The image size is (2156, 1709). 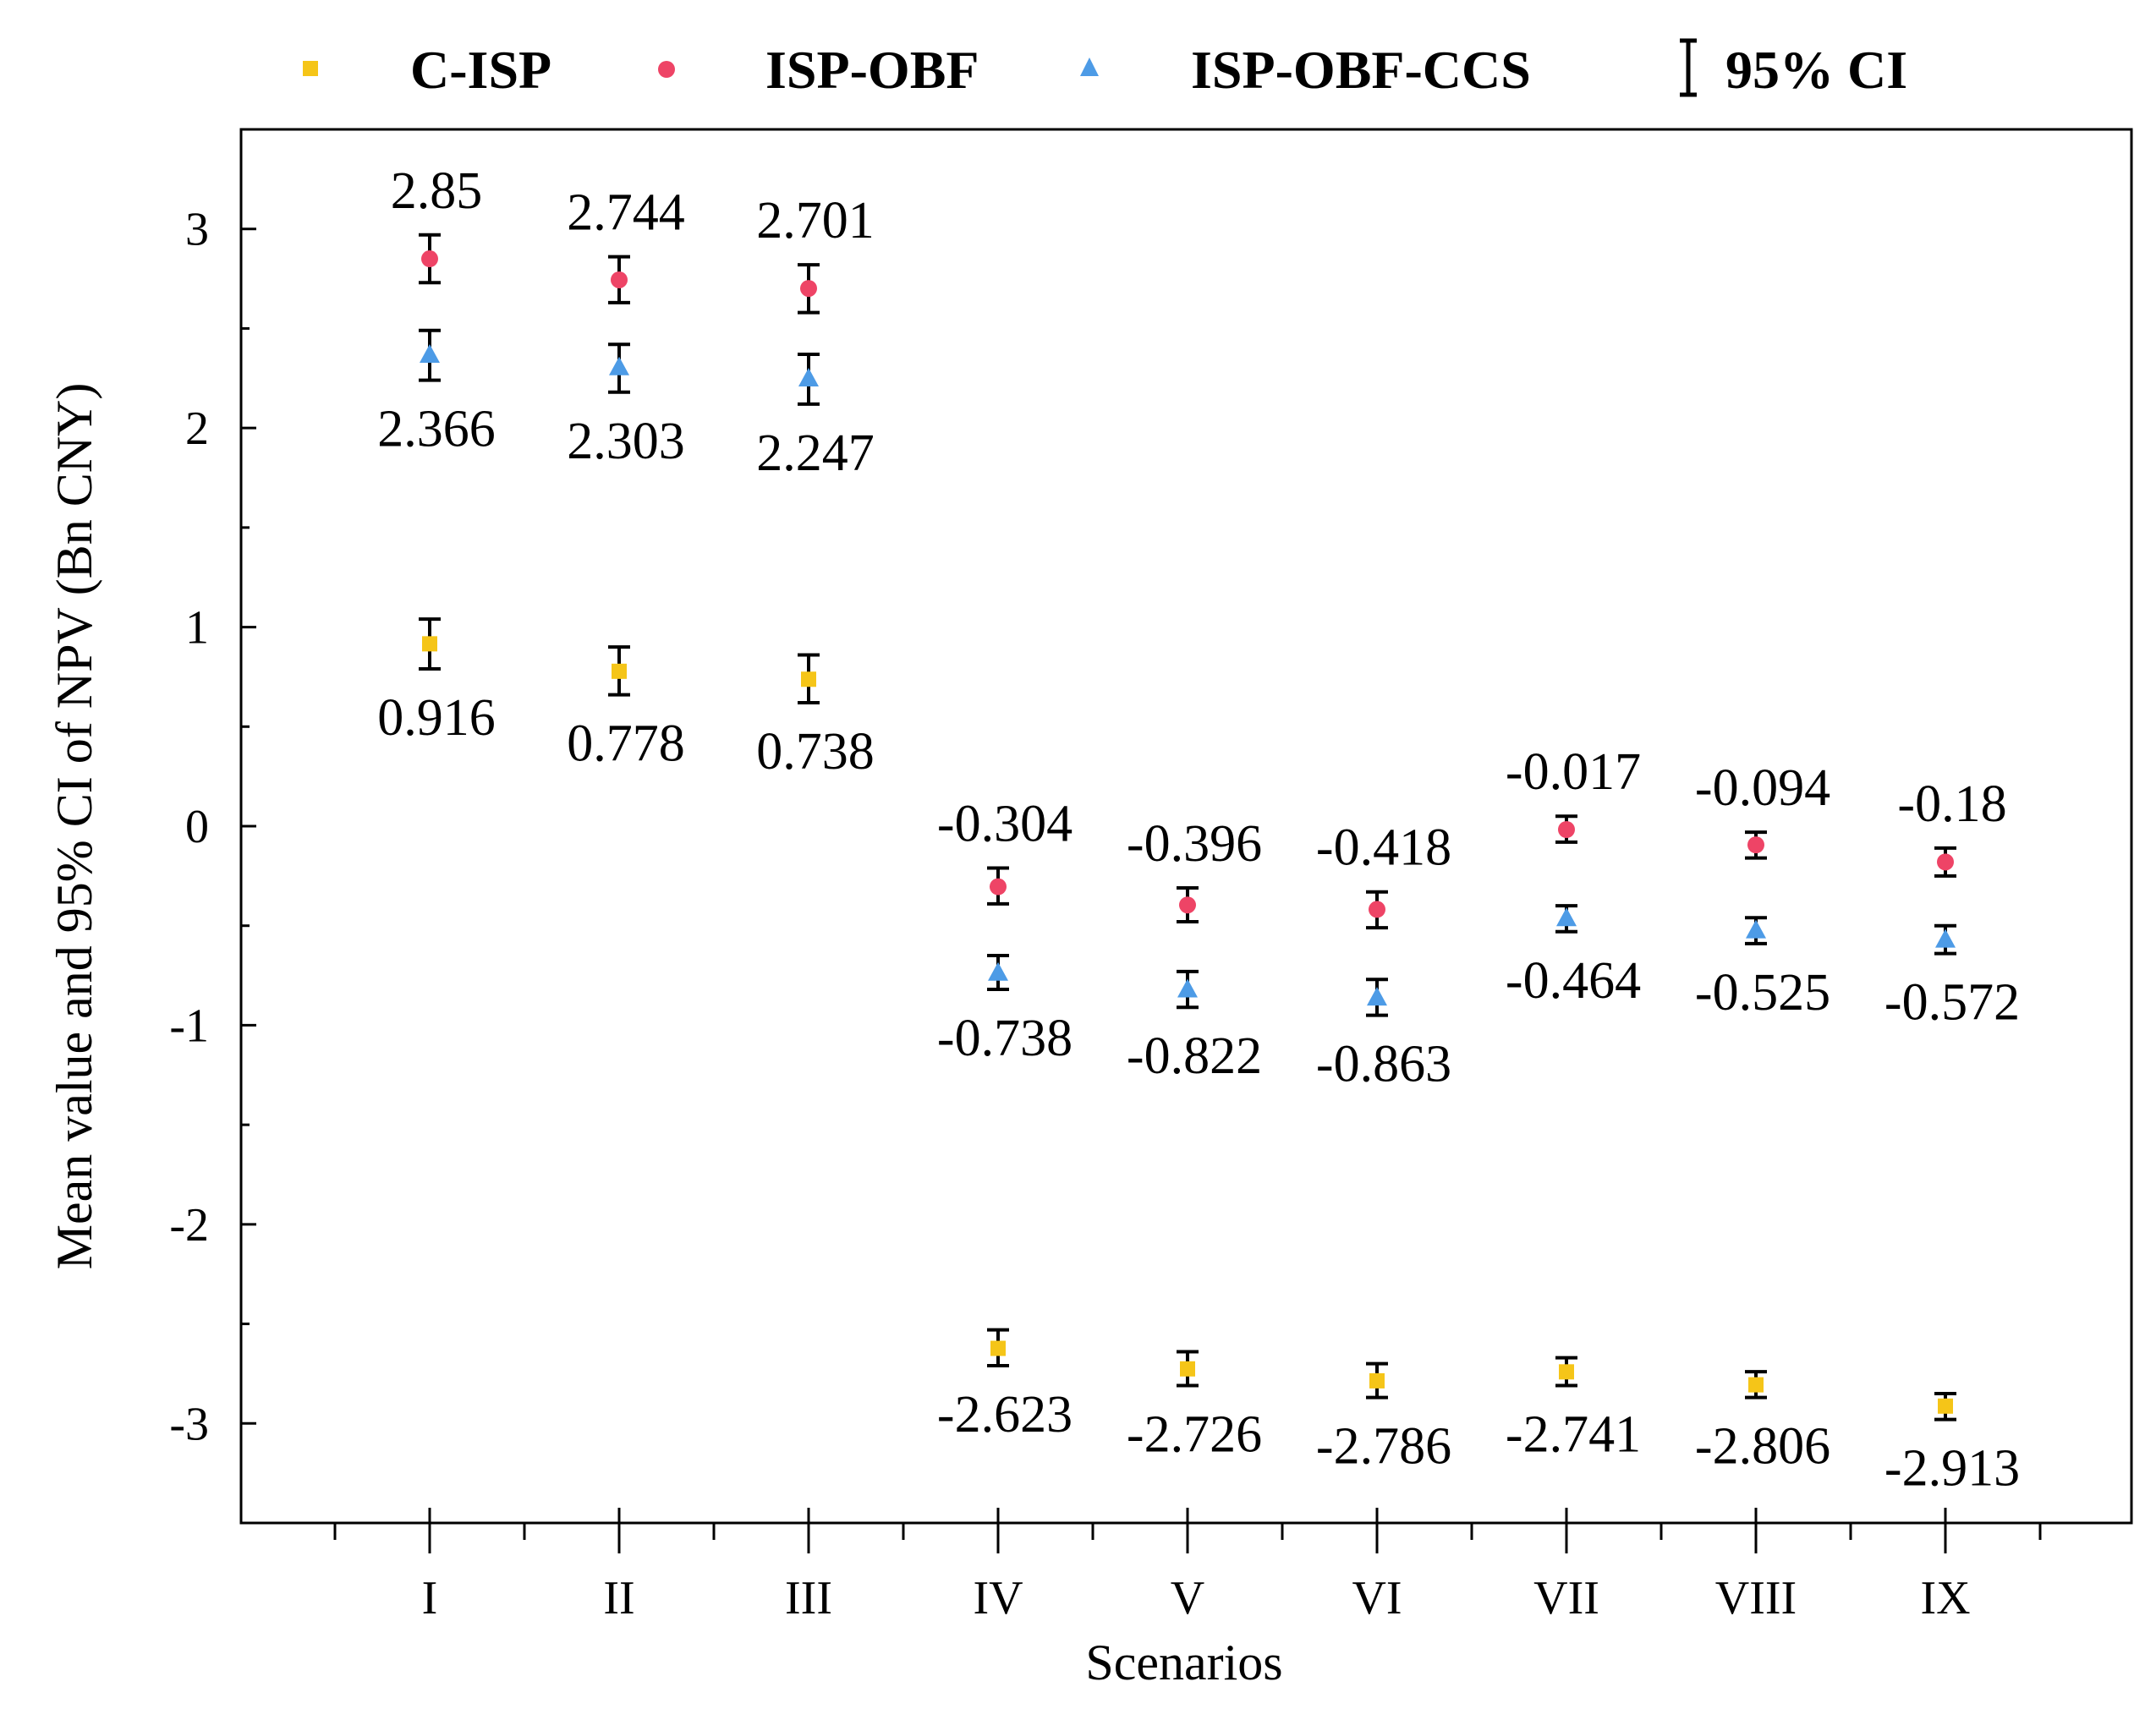 What do you see at coordinates (197, 230) in the screenshot?
I see `y-tick-label: 3` at bounding box center [197, 230].